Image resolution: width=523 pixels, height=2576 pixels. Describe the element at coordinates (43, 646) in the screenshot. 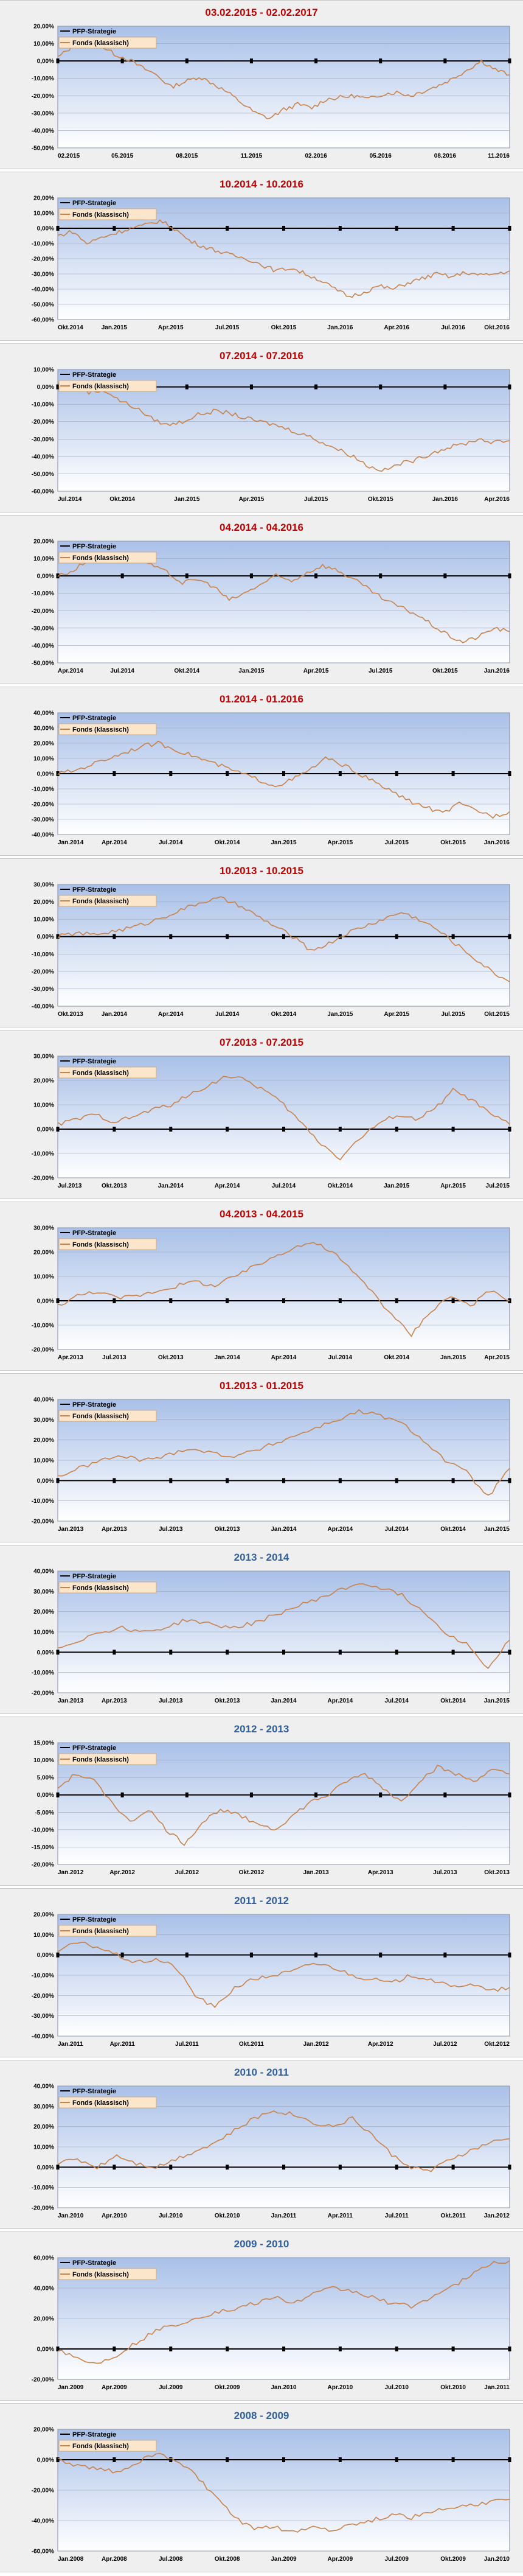

I see `y-tick-label: -40,00%` at that location.